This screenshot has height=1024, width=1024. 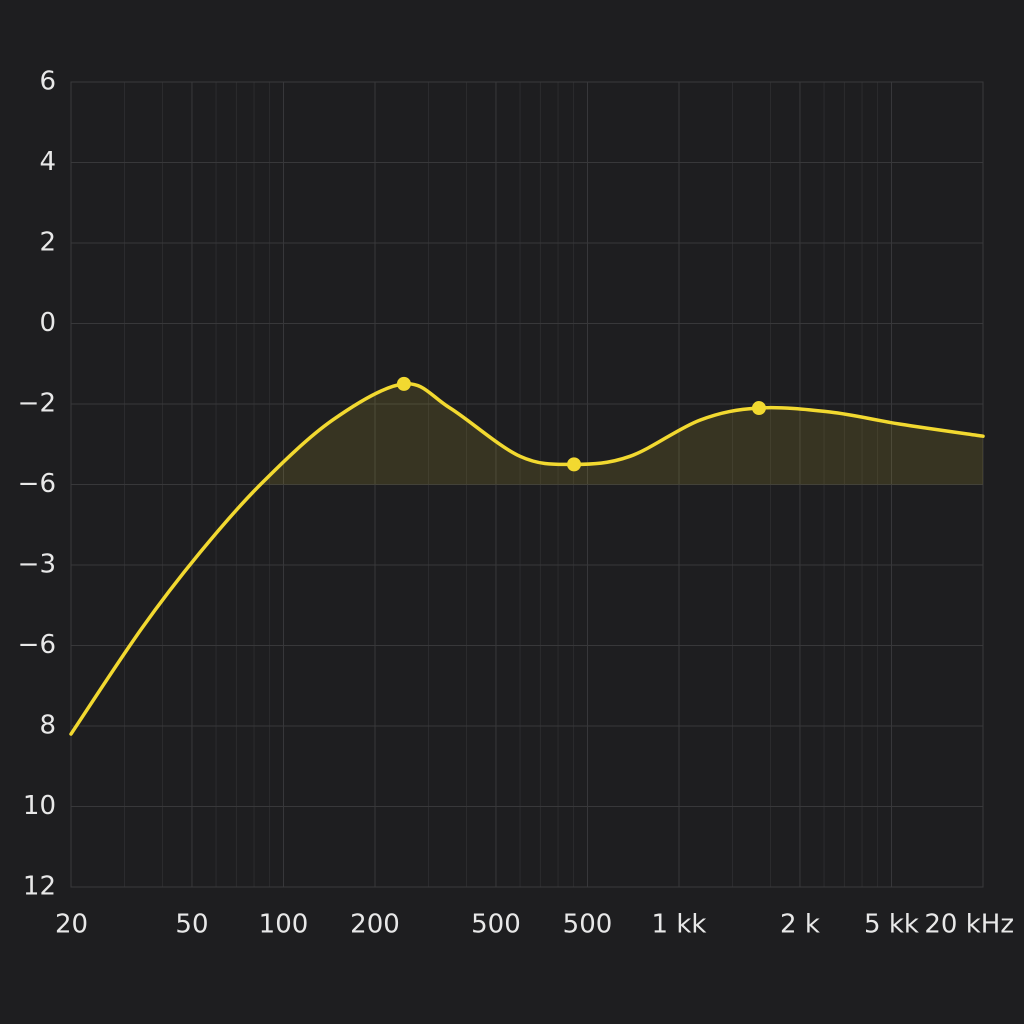 What do you see at coordinates (37, 404) in the screenshot?
I see `y-tick-label: −2` at bounding box center [37, 404].